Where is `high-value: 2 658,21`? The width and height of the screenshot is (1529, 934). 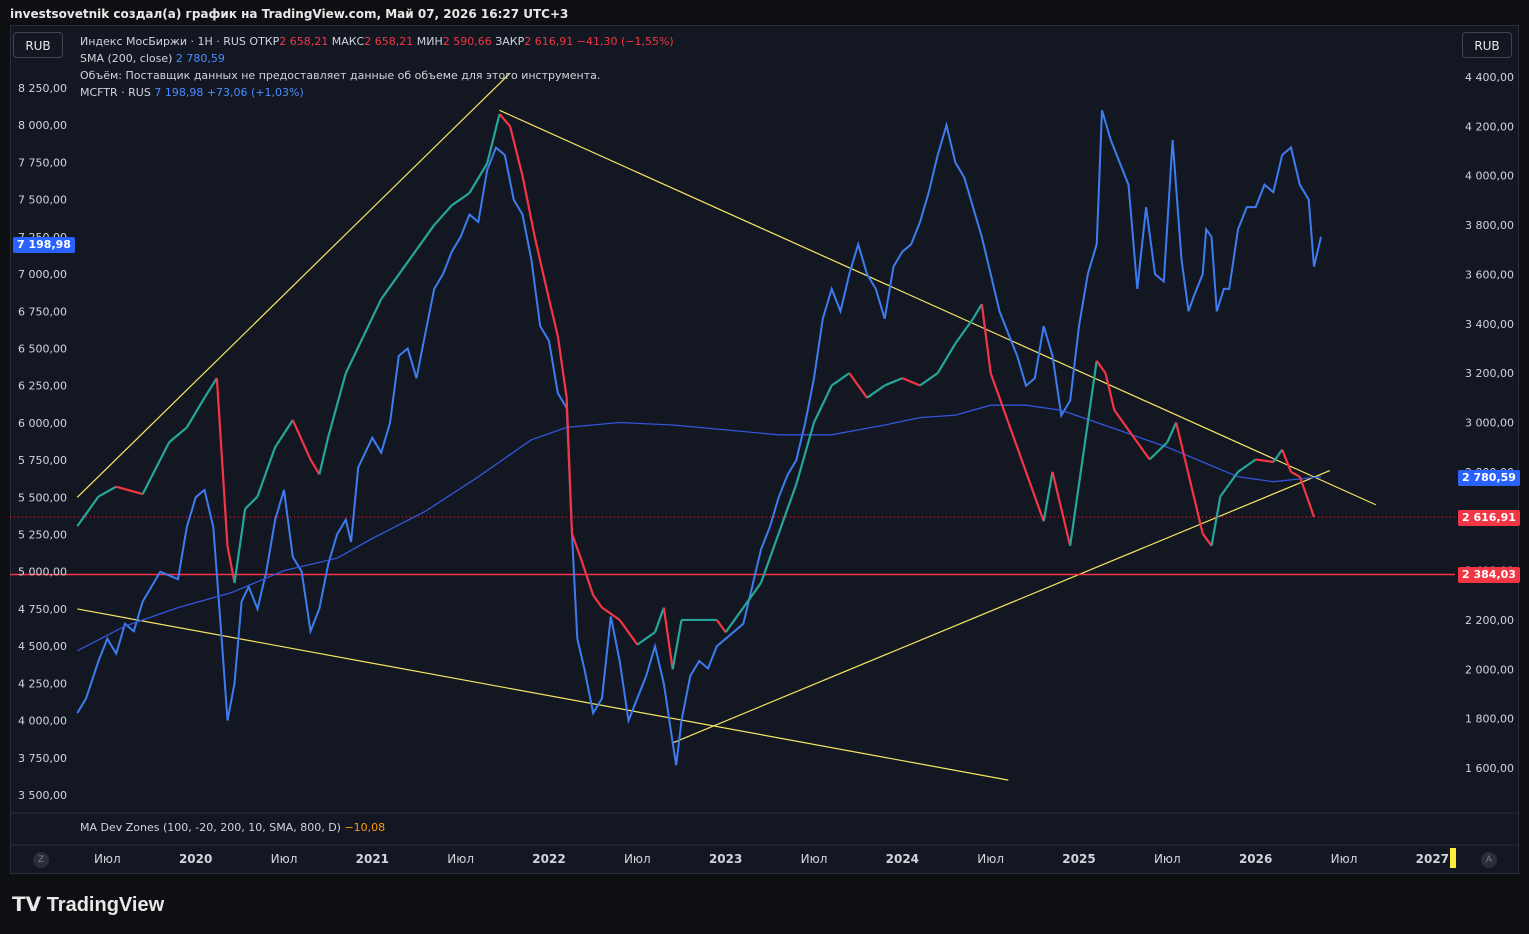 high-value: 2 658,21 is located at coordinates (389, 41).